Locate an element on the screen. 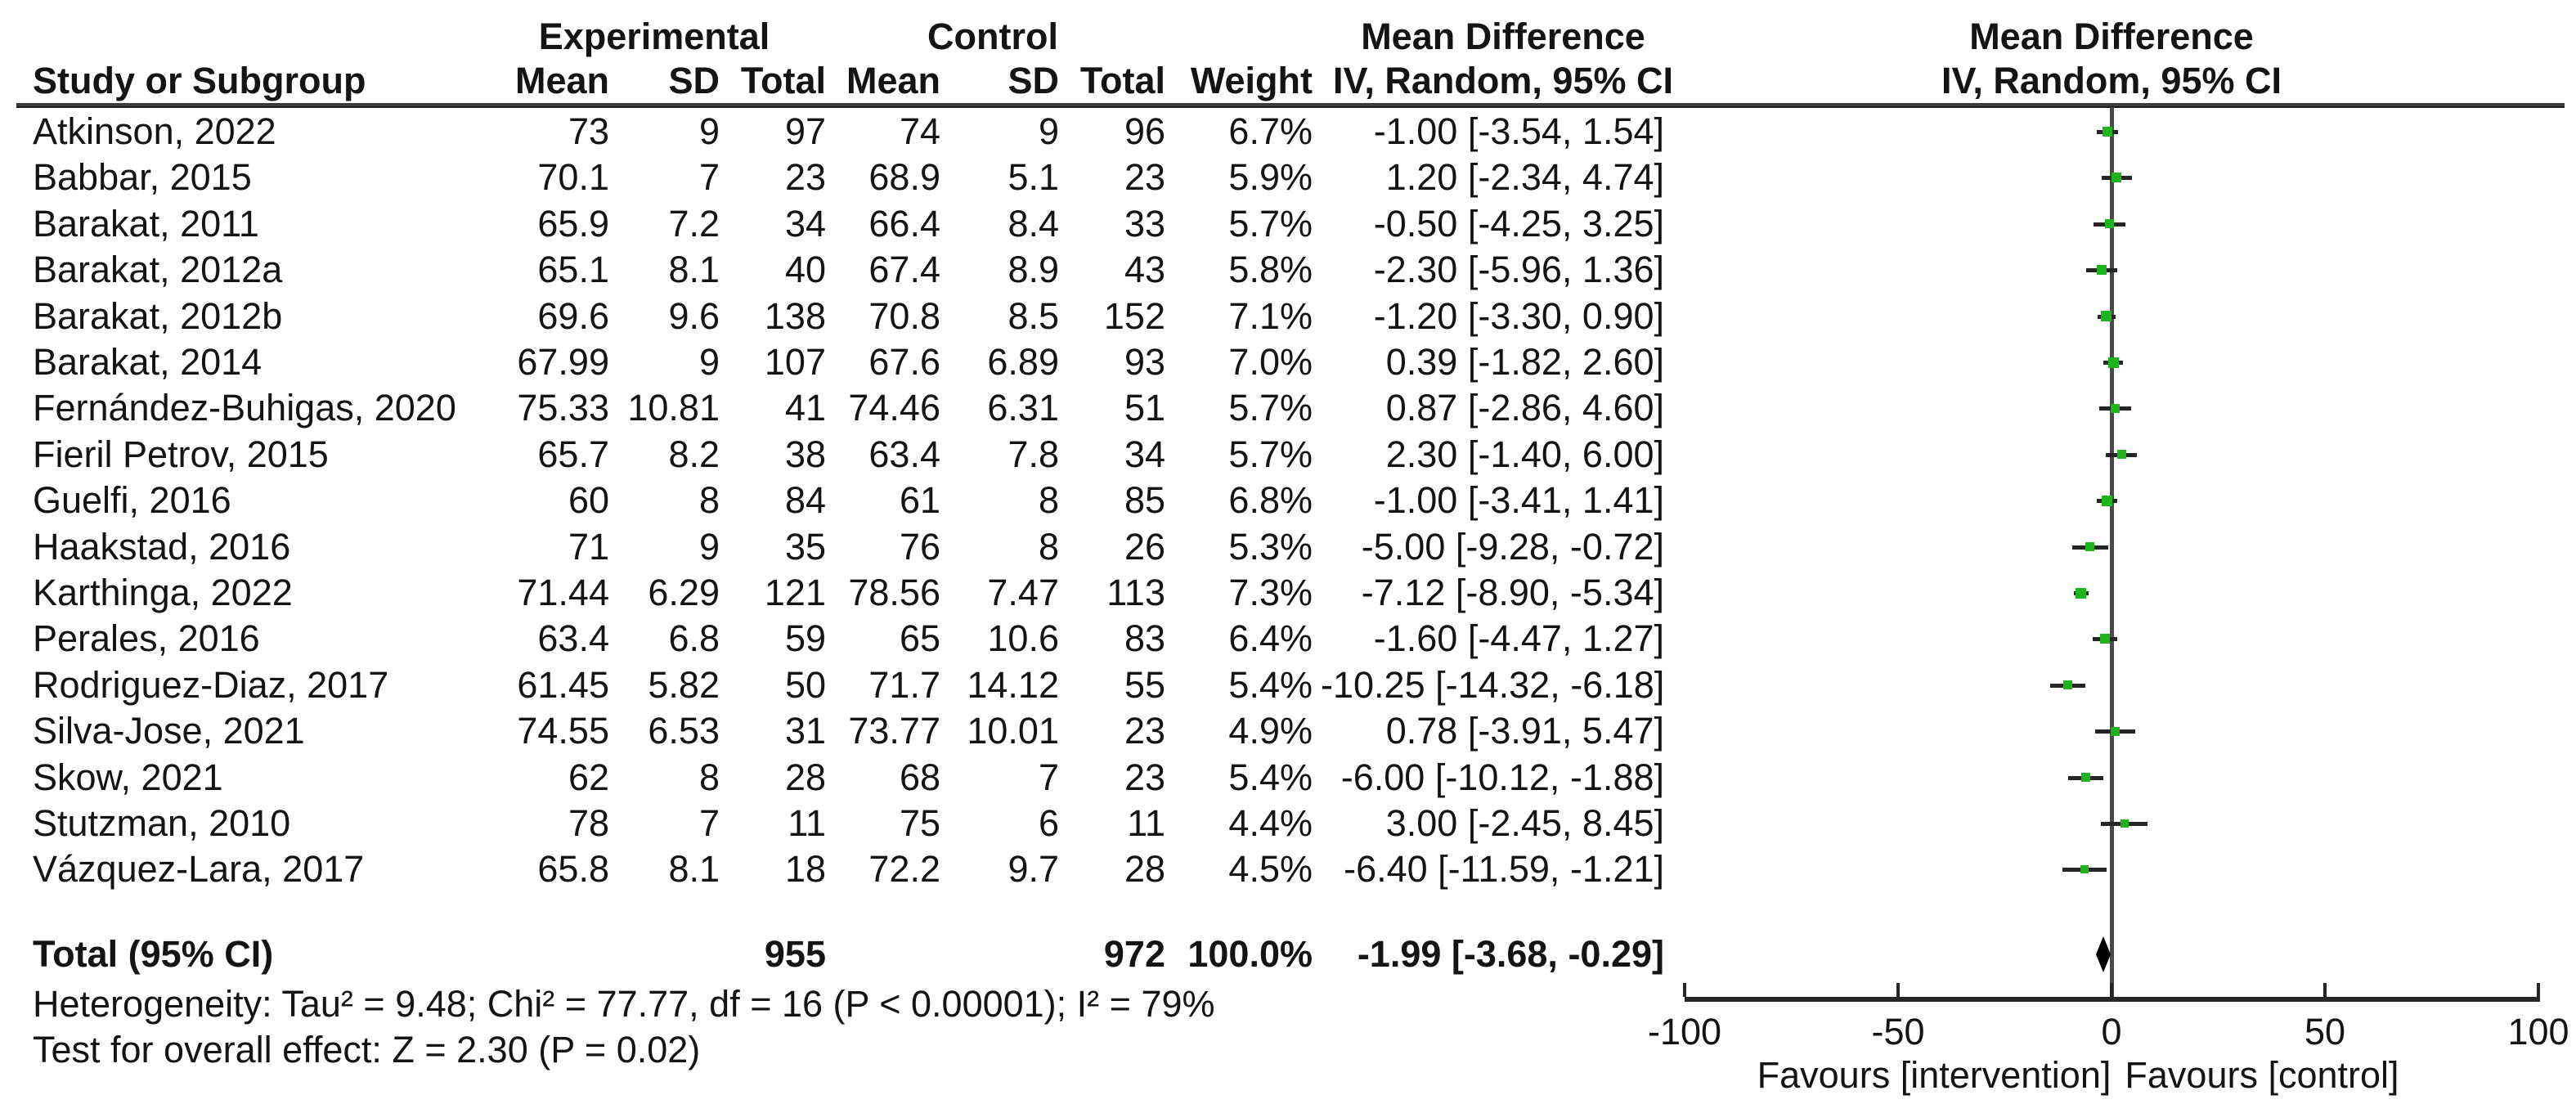 The height and width of the screenshot is (1113, 2576). cell-ctrl-sd: 10.6 is located at coordinates (1023, 638).